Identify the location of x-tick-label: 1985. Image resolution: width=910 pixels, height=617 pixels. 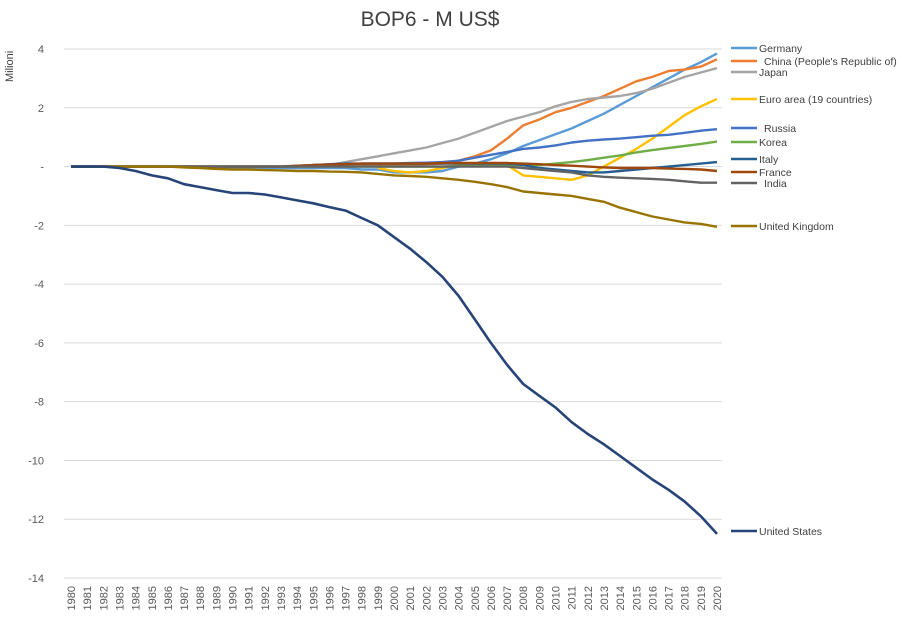
(153, 598).